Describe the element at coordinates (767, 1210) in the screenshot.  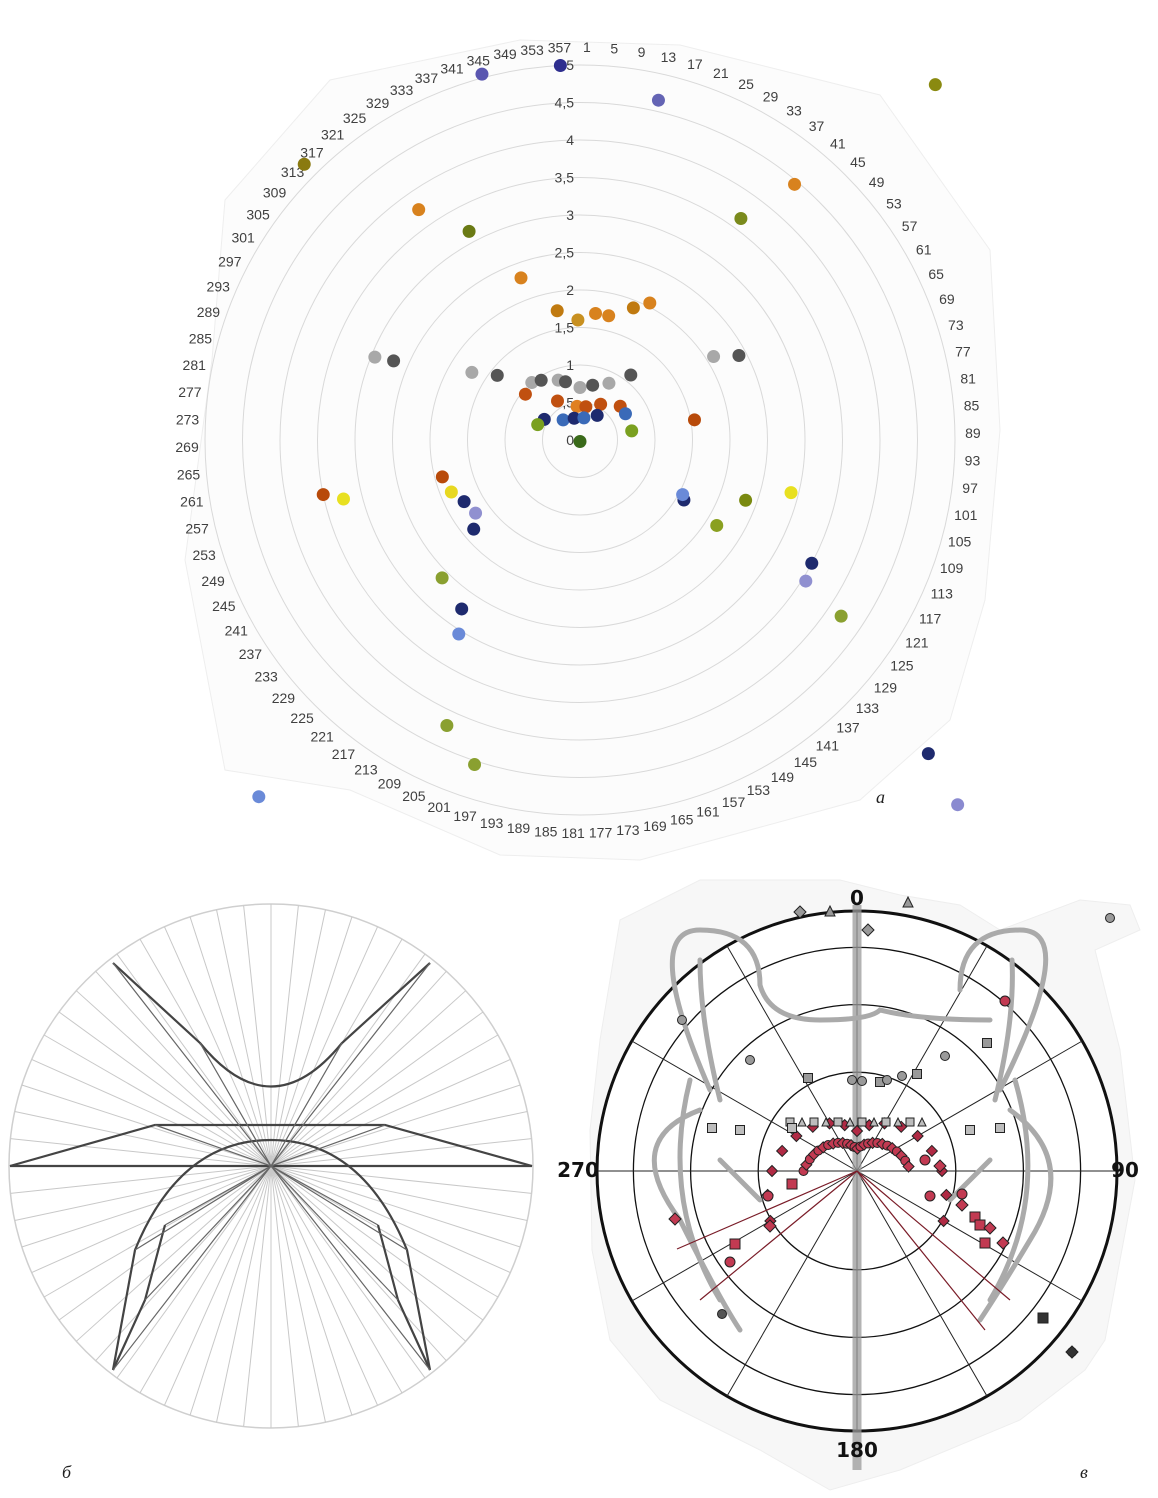
I see `red-ray` at that location.